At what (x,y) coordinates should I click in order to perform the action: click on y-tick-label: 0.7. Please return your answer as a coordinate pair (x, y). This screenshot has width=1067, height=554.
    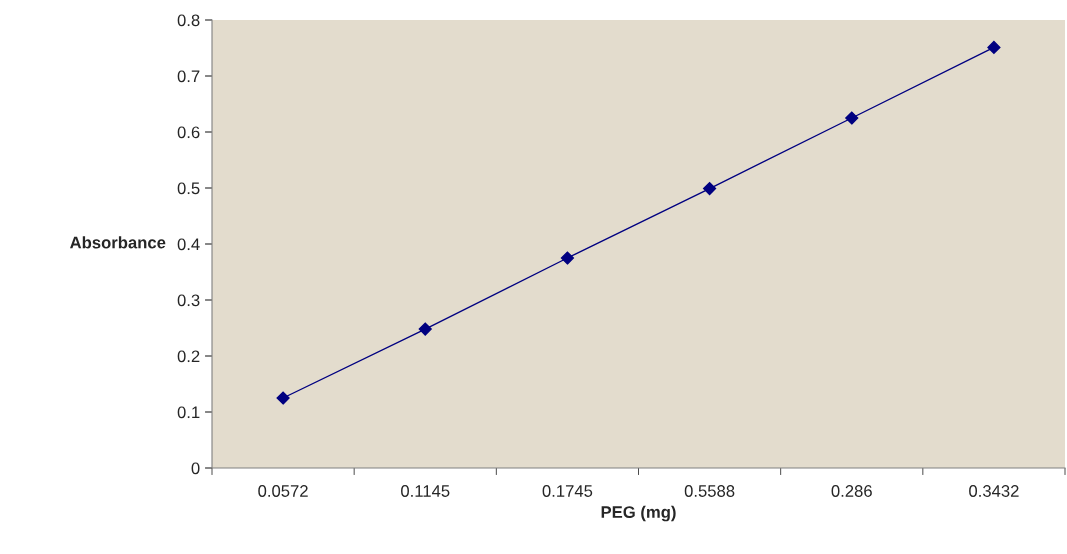
    Looking at the image, I should click on (188, 76).